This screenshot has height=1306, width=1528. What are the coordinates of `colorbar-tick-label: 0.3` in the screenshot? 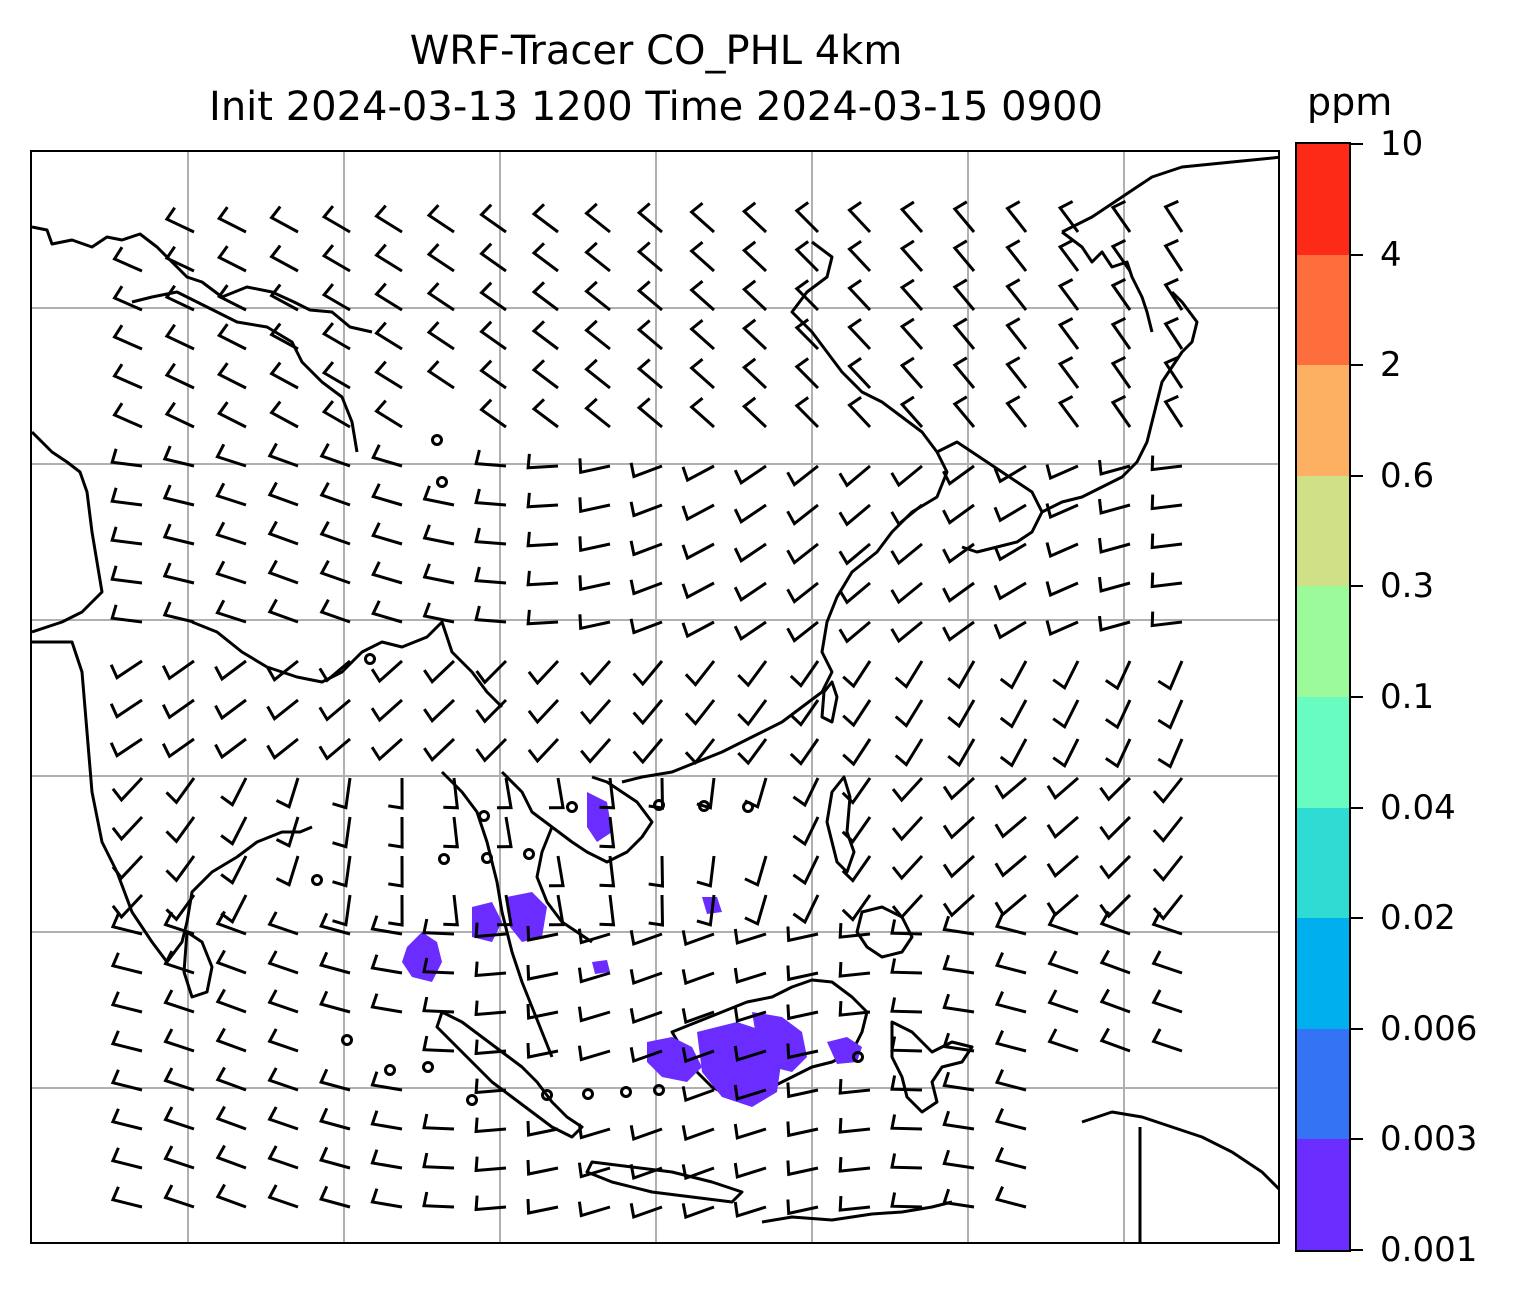 It's located at (1407, 586).